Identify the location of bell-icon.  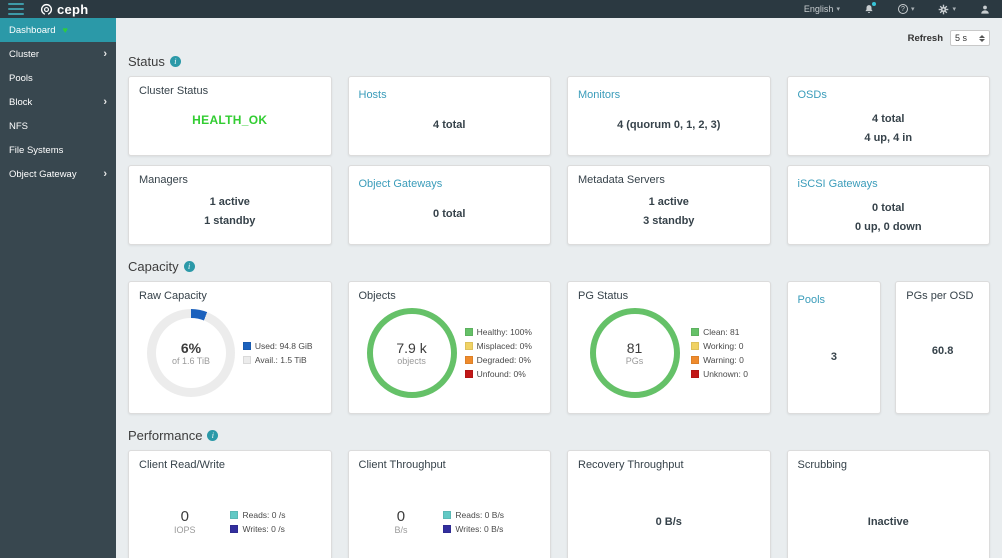
(869, 8).